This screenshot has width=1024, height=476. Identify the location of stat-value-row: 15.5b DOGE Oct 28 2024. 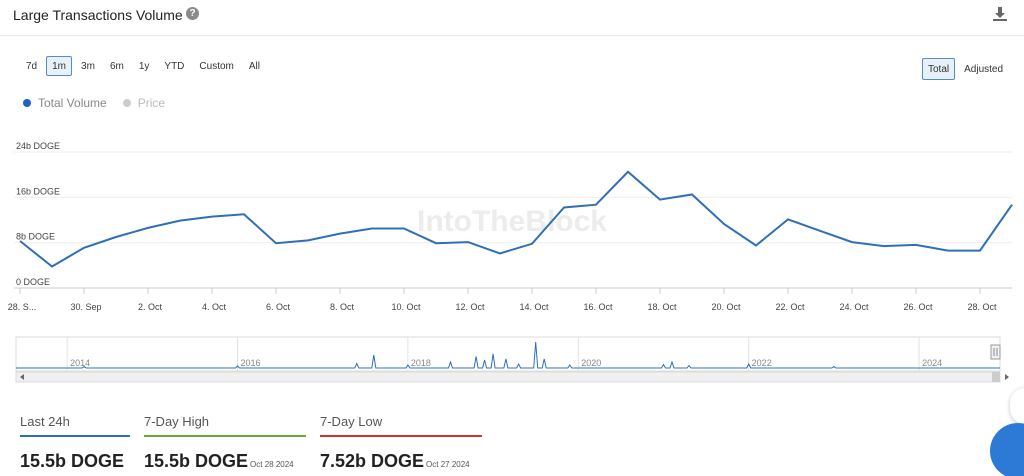
(225, 461).